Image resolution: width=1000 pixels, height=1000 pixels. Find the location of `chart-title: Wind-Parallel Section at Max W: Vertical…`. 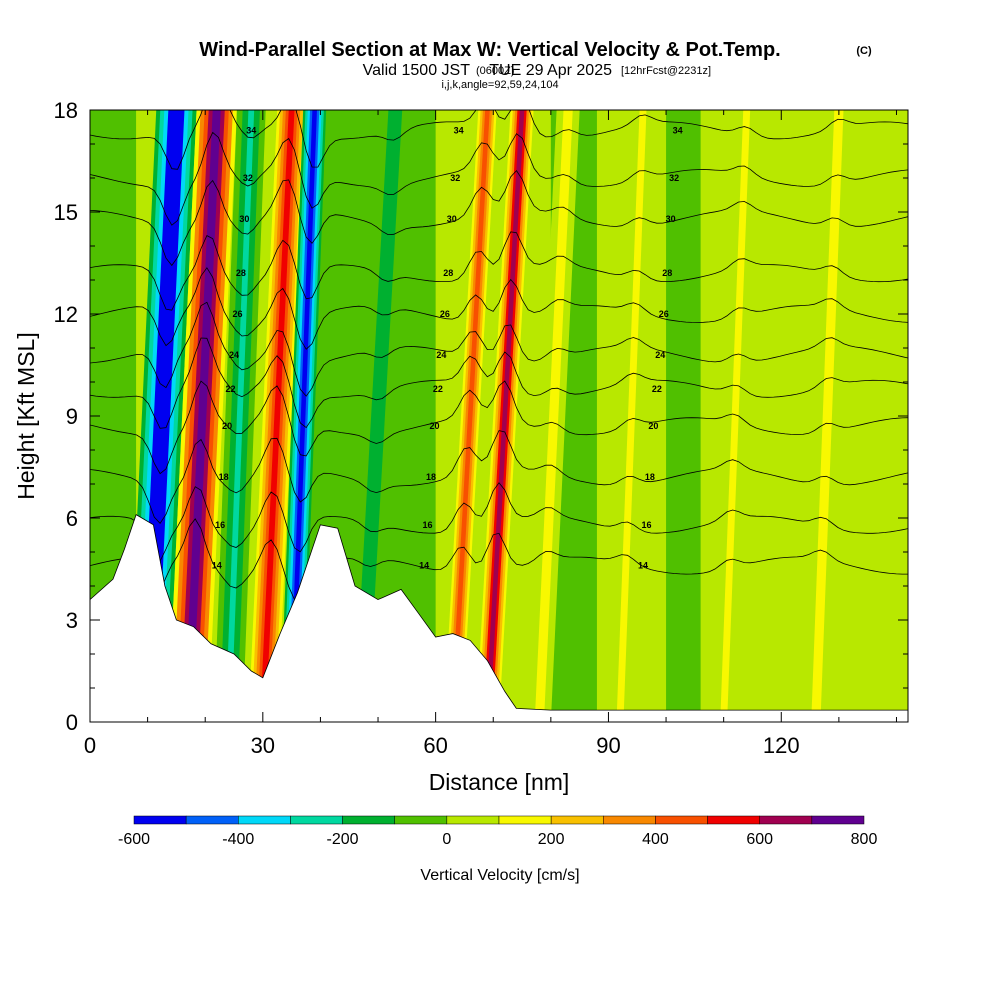

chart-title: Wind-Parallel Section at Max W: Vertical… is located at coordinates (489, 50).